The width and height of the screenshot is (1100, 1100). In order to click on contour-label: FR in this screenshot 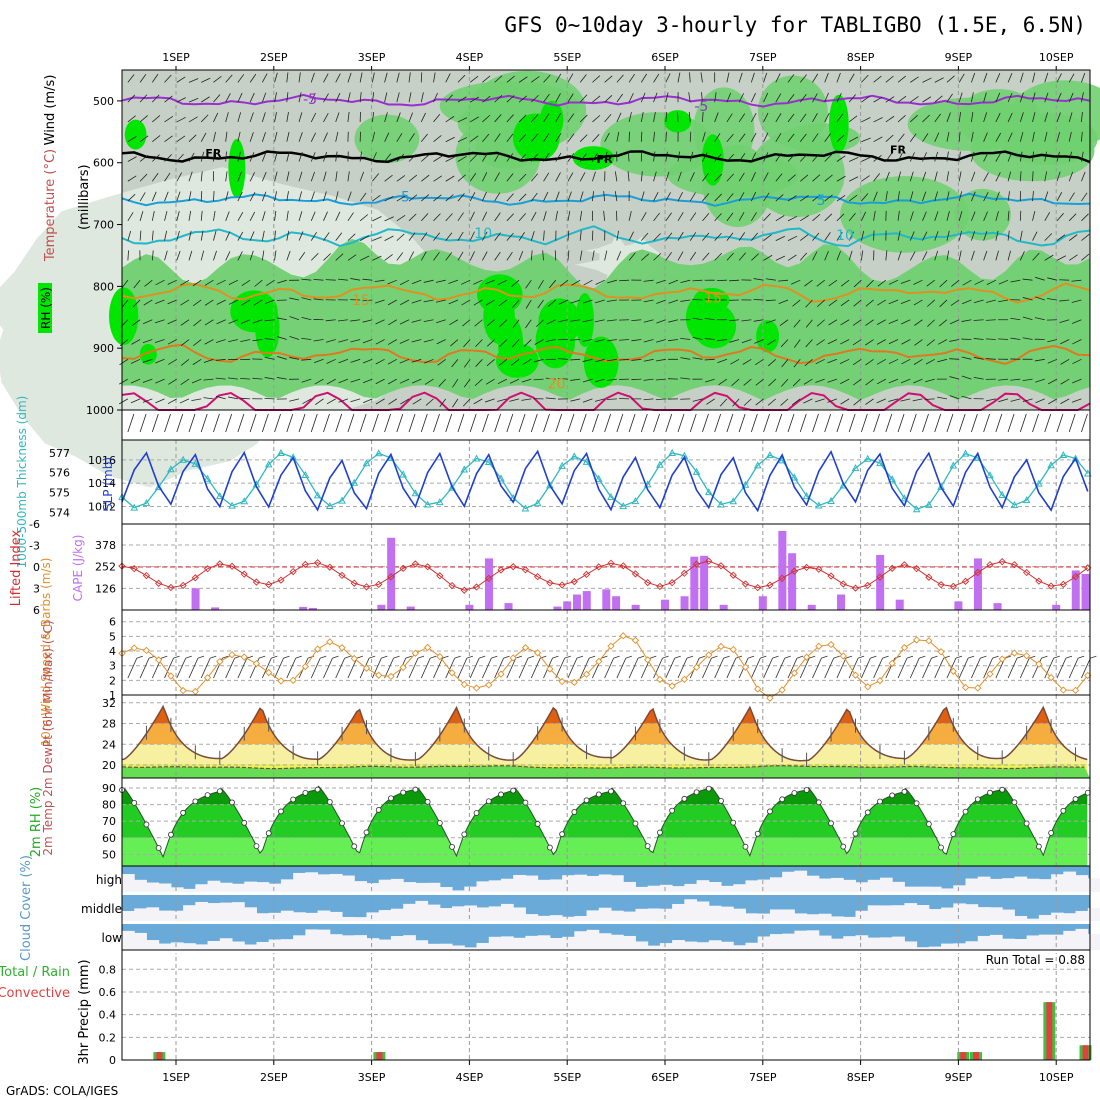, I will do `click(213, 153)`.